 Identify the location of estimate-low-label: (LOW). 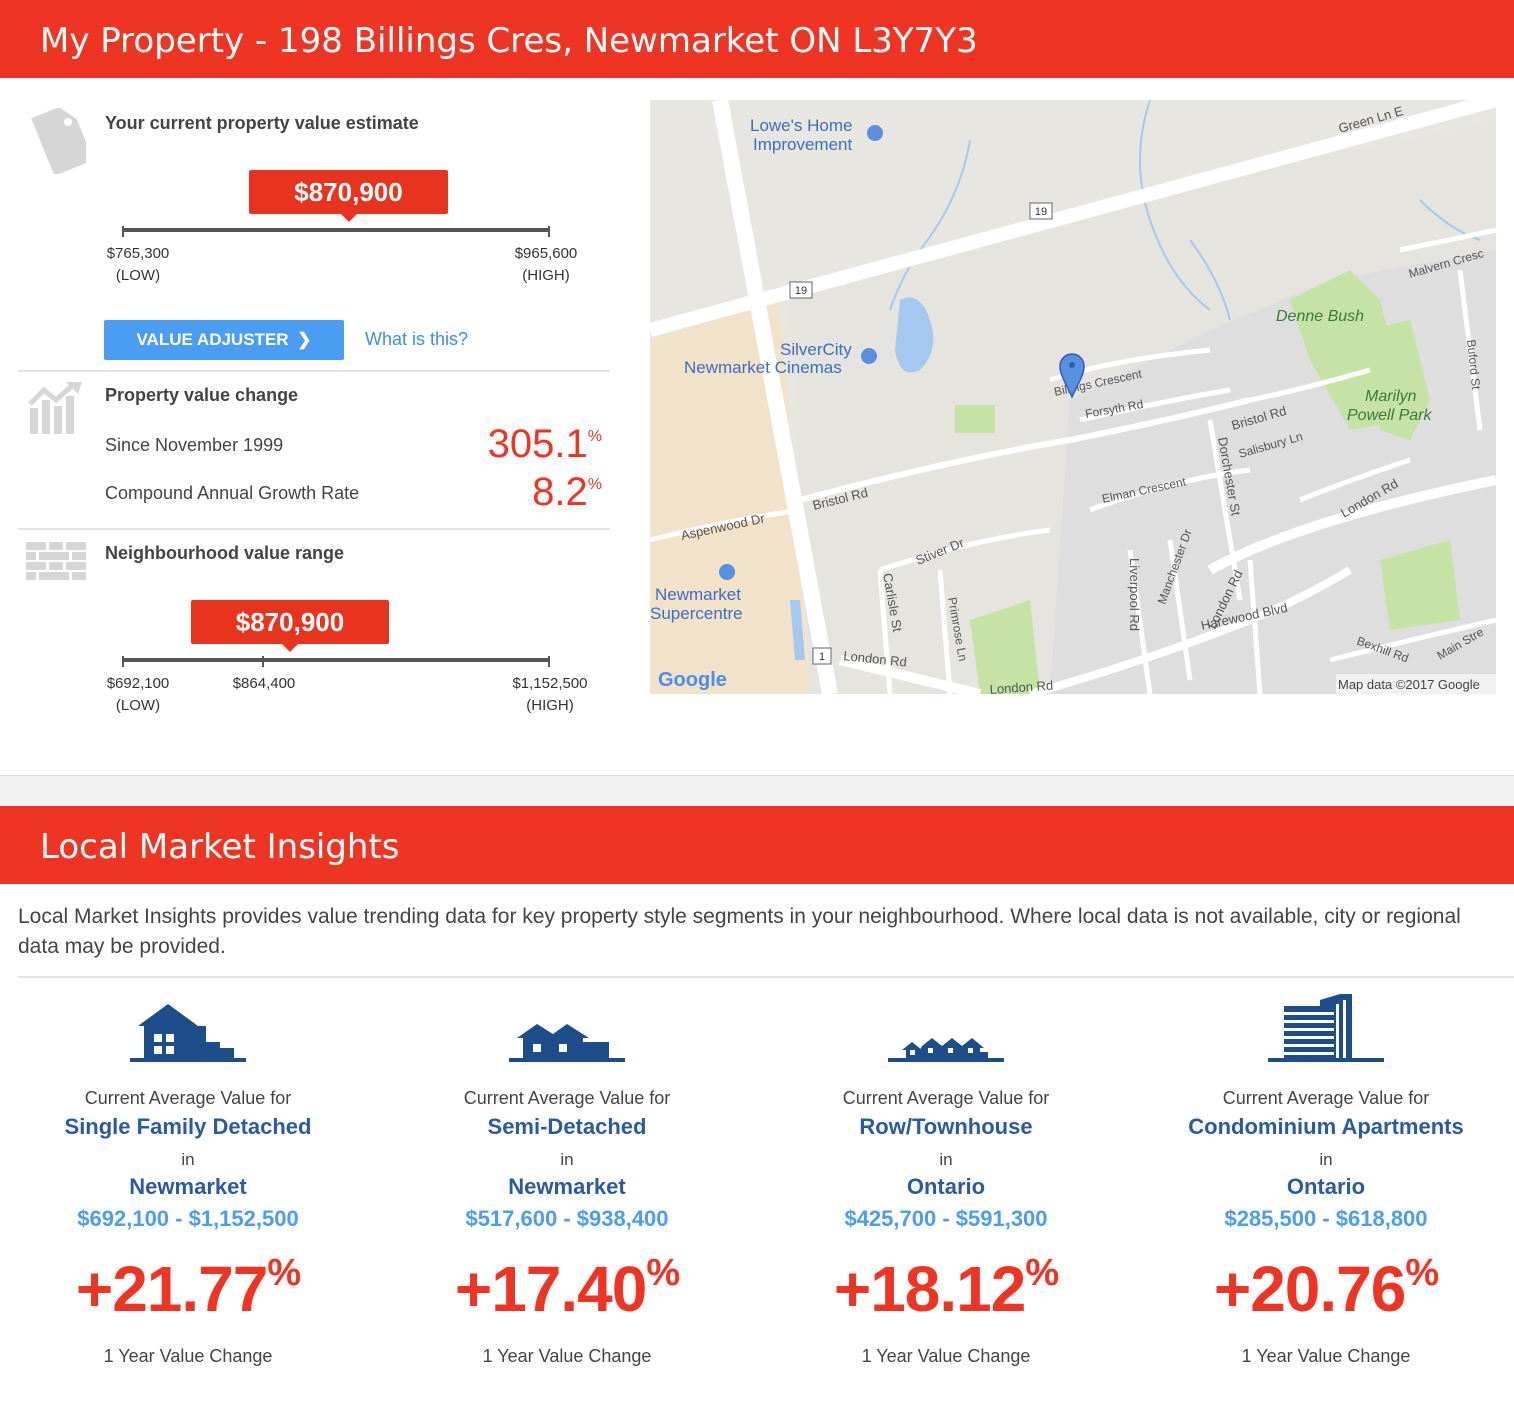
(138, 275).